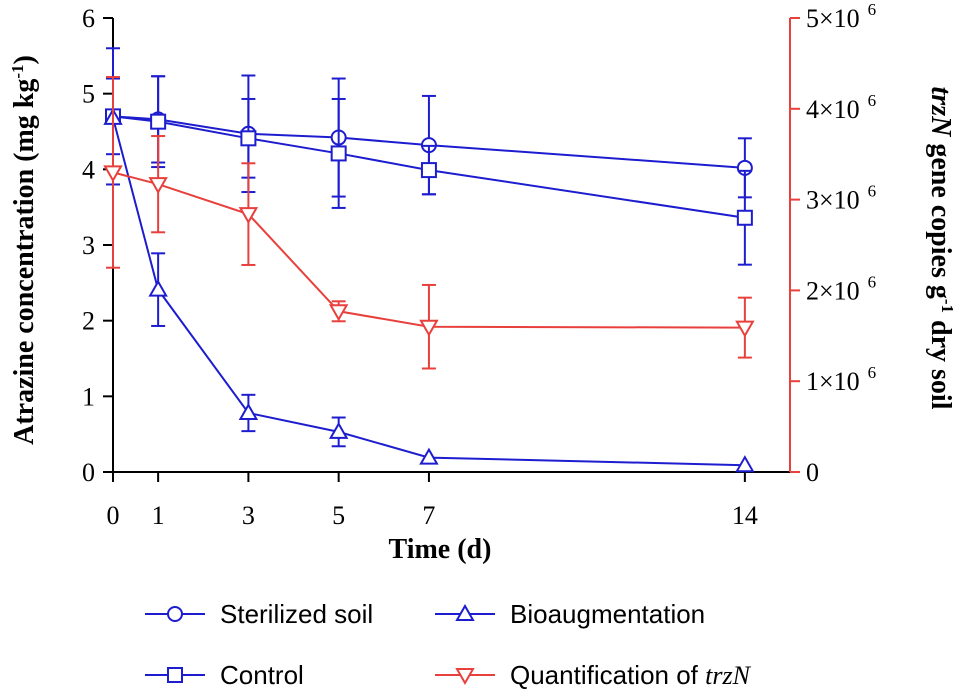 The width and height of the screenshot is (975, 698). Describe the element at coordinates (248, 515) in the screenshot. I see `x-tick-label: 3` at that location.